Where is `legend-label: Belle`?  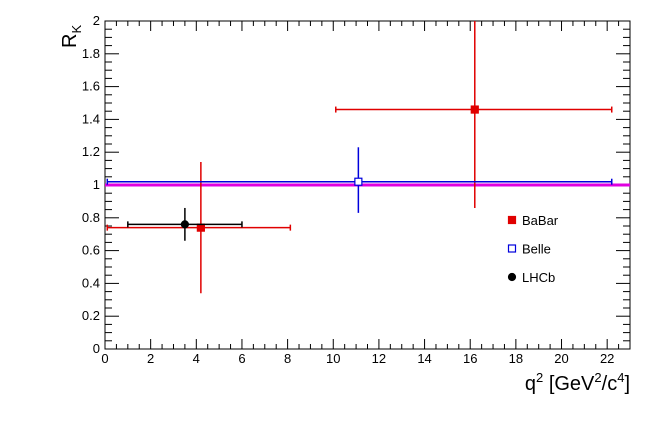
legend-label: Belle is located at coordinates (536, 249).